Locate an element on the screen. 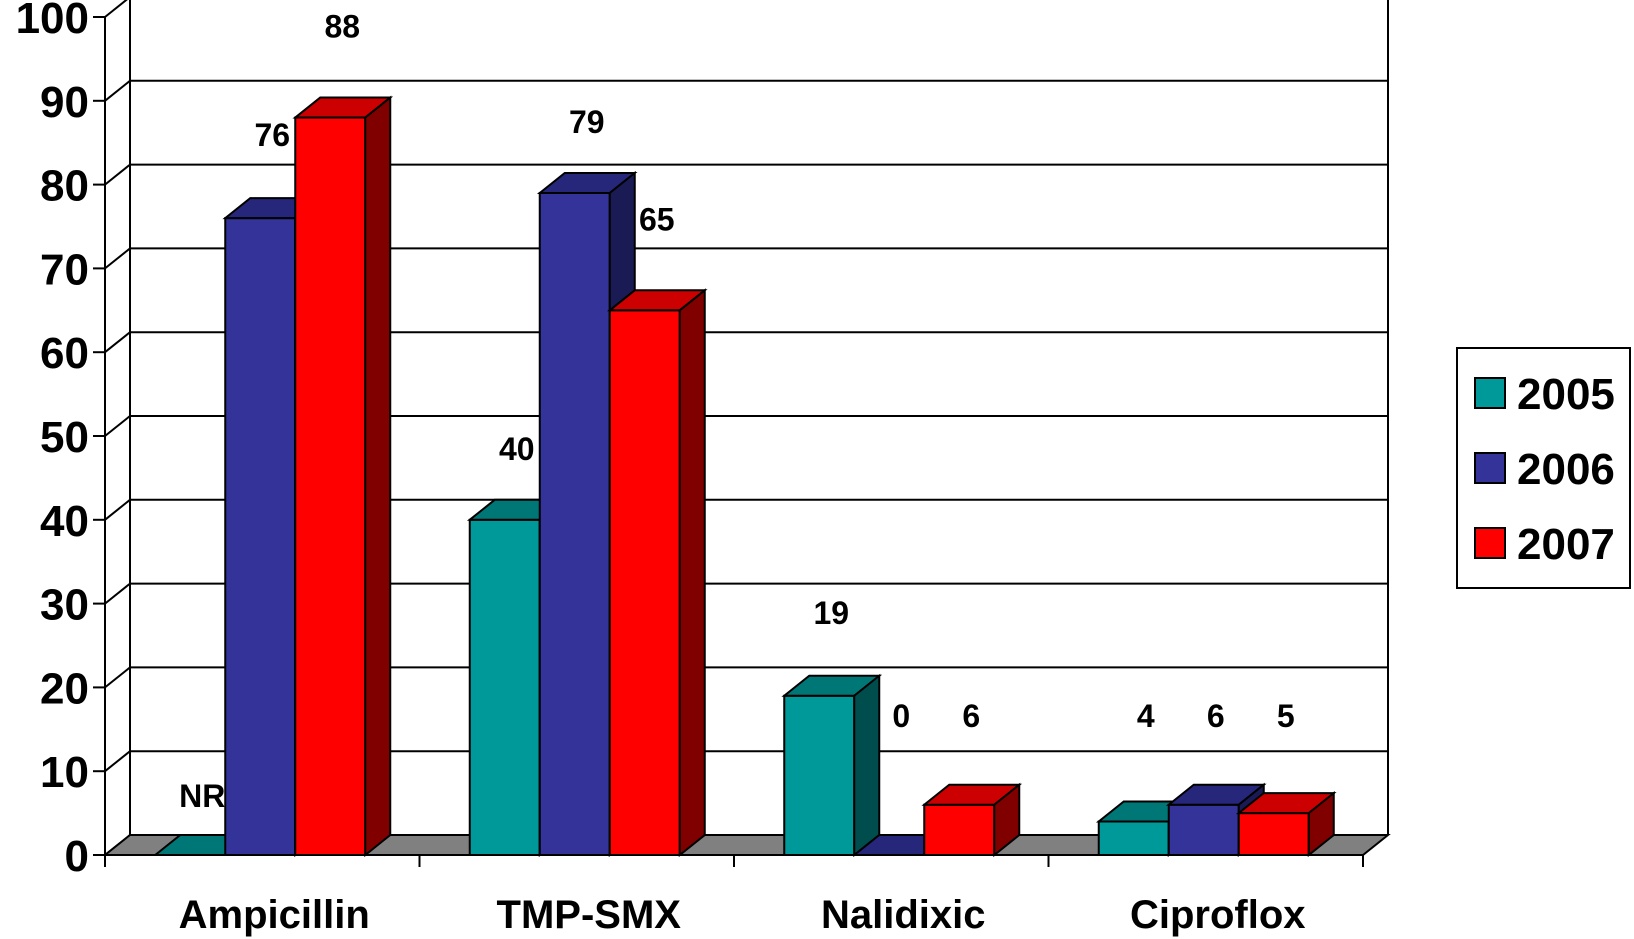 The height and width of the screenshot is (939, 1634). legend-label: 2007 is located at coordinates (1566, 544).